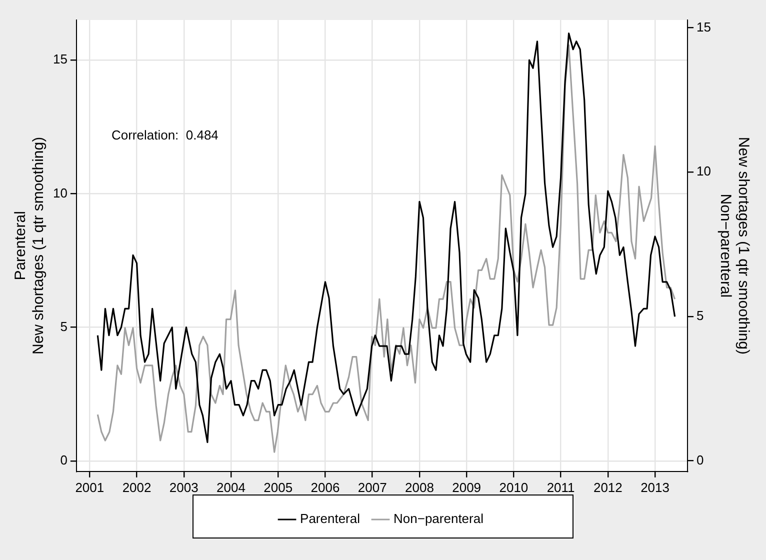  Describe the element at coordinates (439, 518) in the screenshot. I see `legend-label: Non−parenteral` at that location.